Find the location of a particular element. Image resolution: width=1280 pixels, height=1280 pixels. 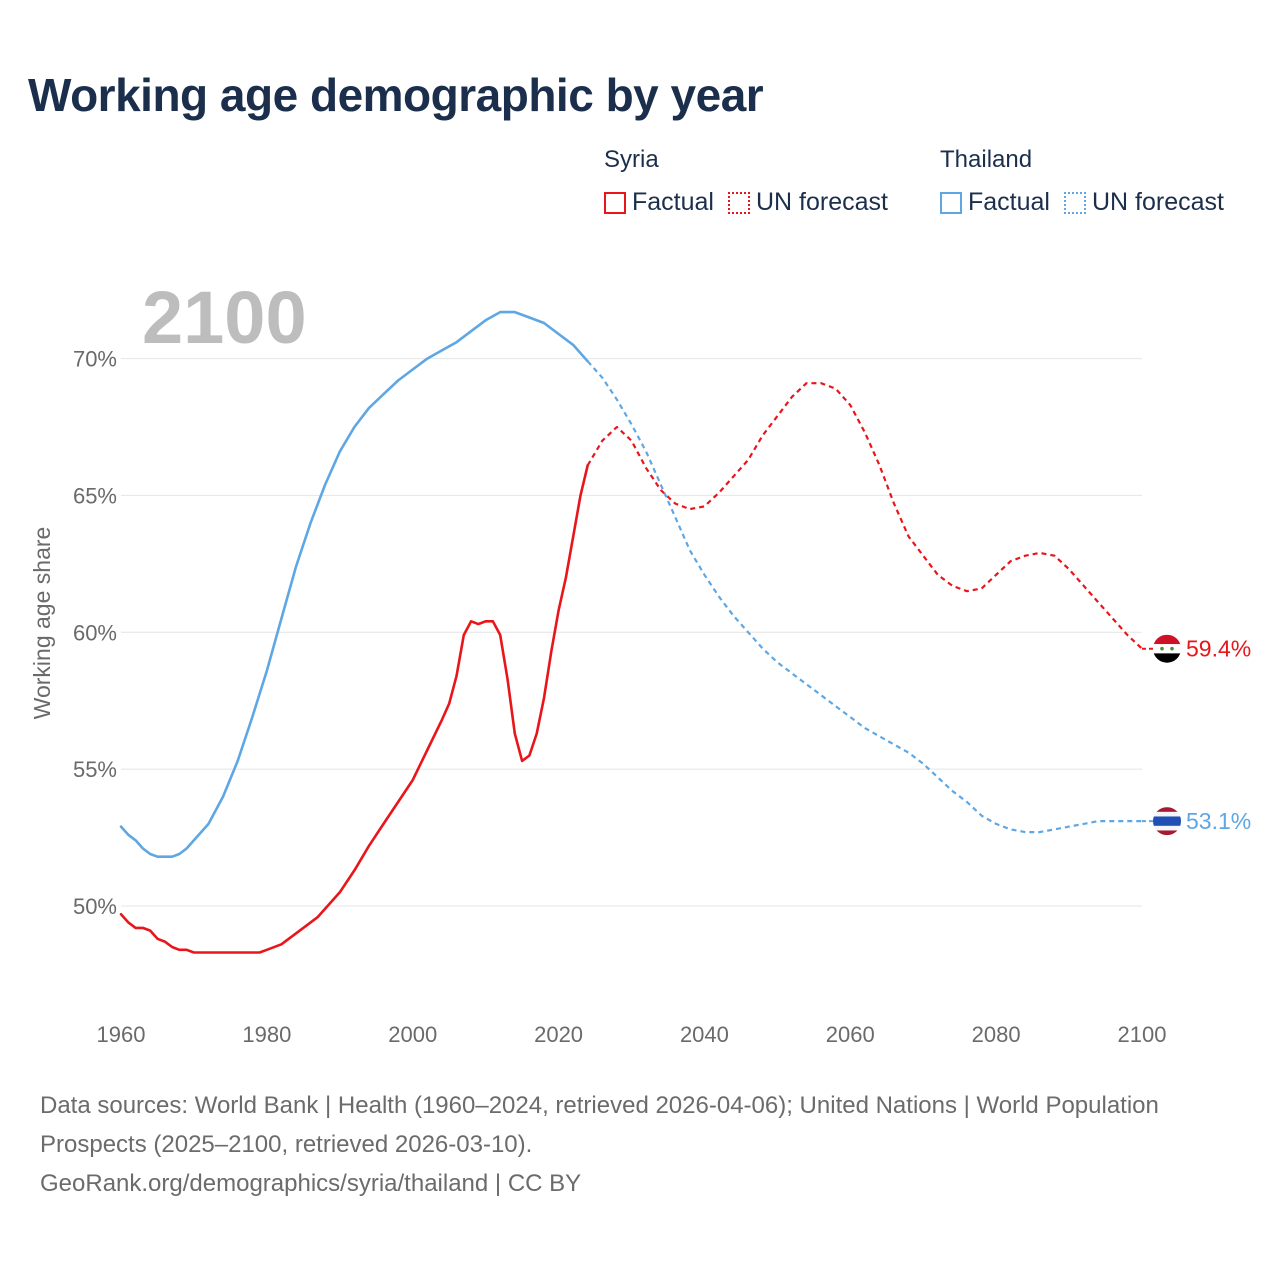

x-tick-label: 2100 is located at coordinates (1142, 1034).